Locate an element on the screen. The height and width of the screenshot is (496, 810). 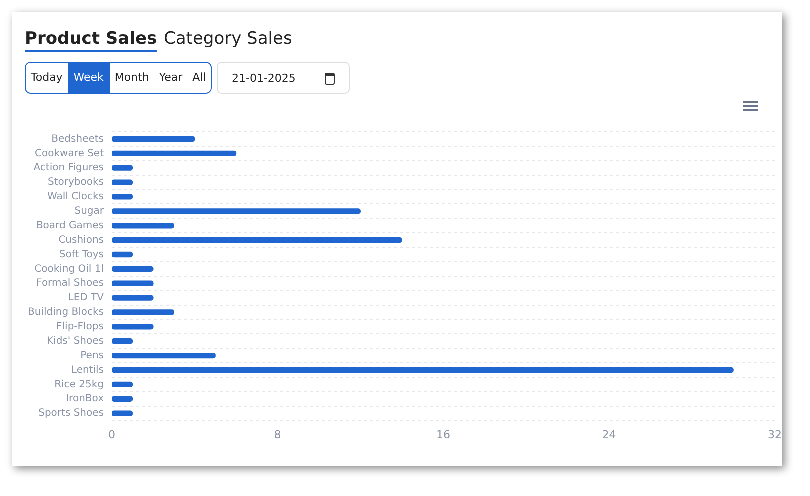
y-tick-label: Building Blocks is located at coordinates (66, 312).